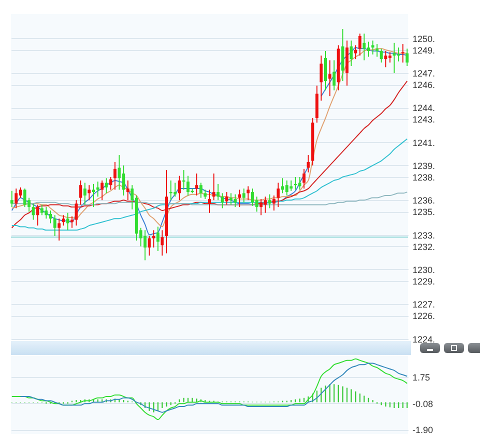  What do you see at coordinates (424, 305) in the screenshot?
I see `y-tick-label: 1227.` at bounding box center [424, 305].